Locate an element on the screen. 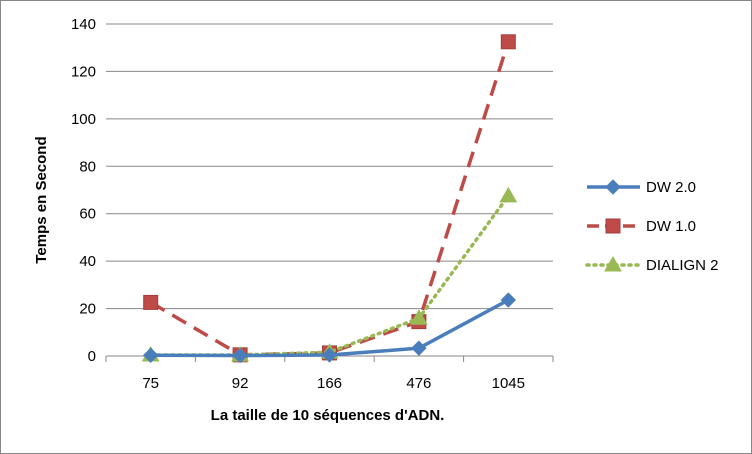 The width and height of the screenshot is (752, 454). x-tick-label: 75 is located at coordinates (150, 383).